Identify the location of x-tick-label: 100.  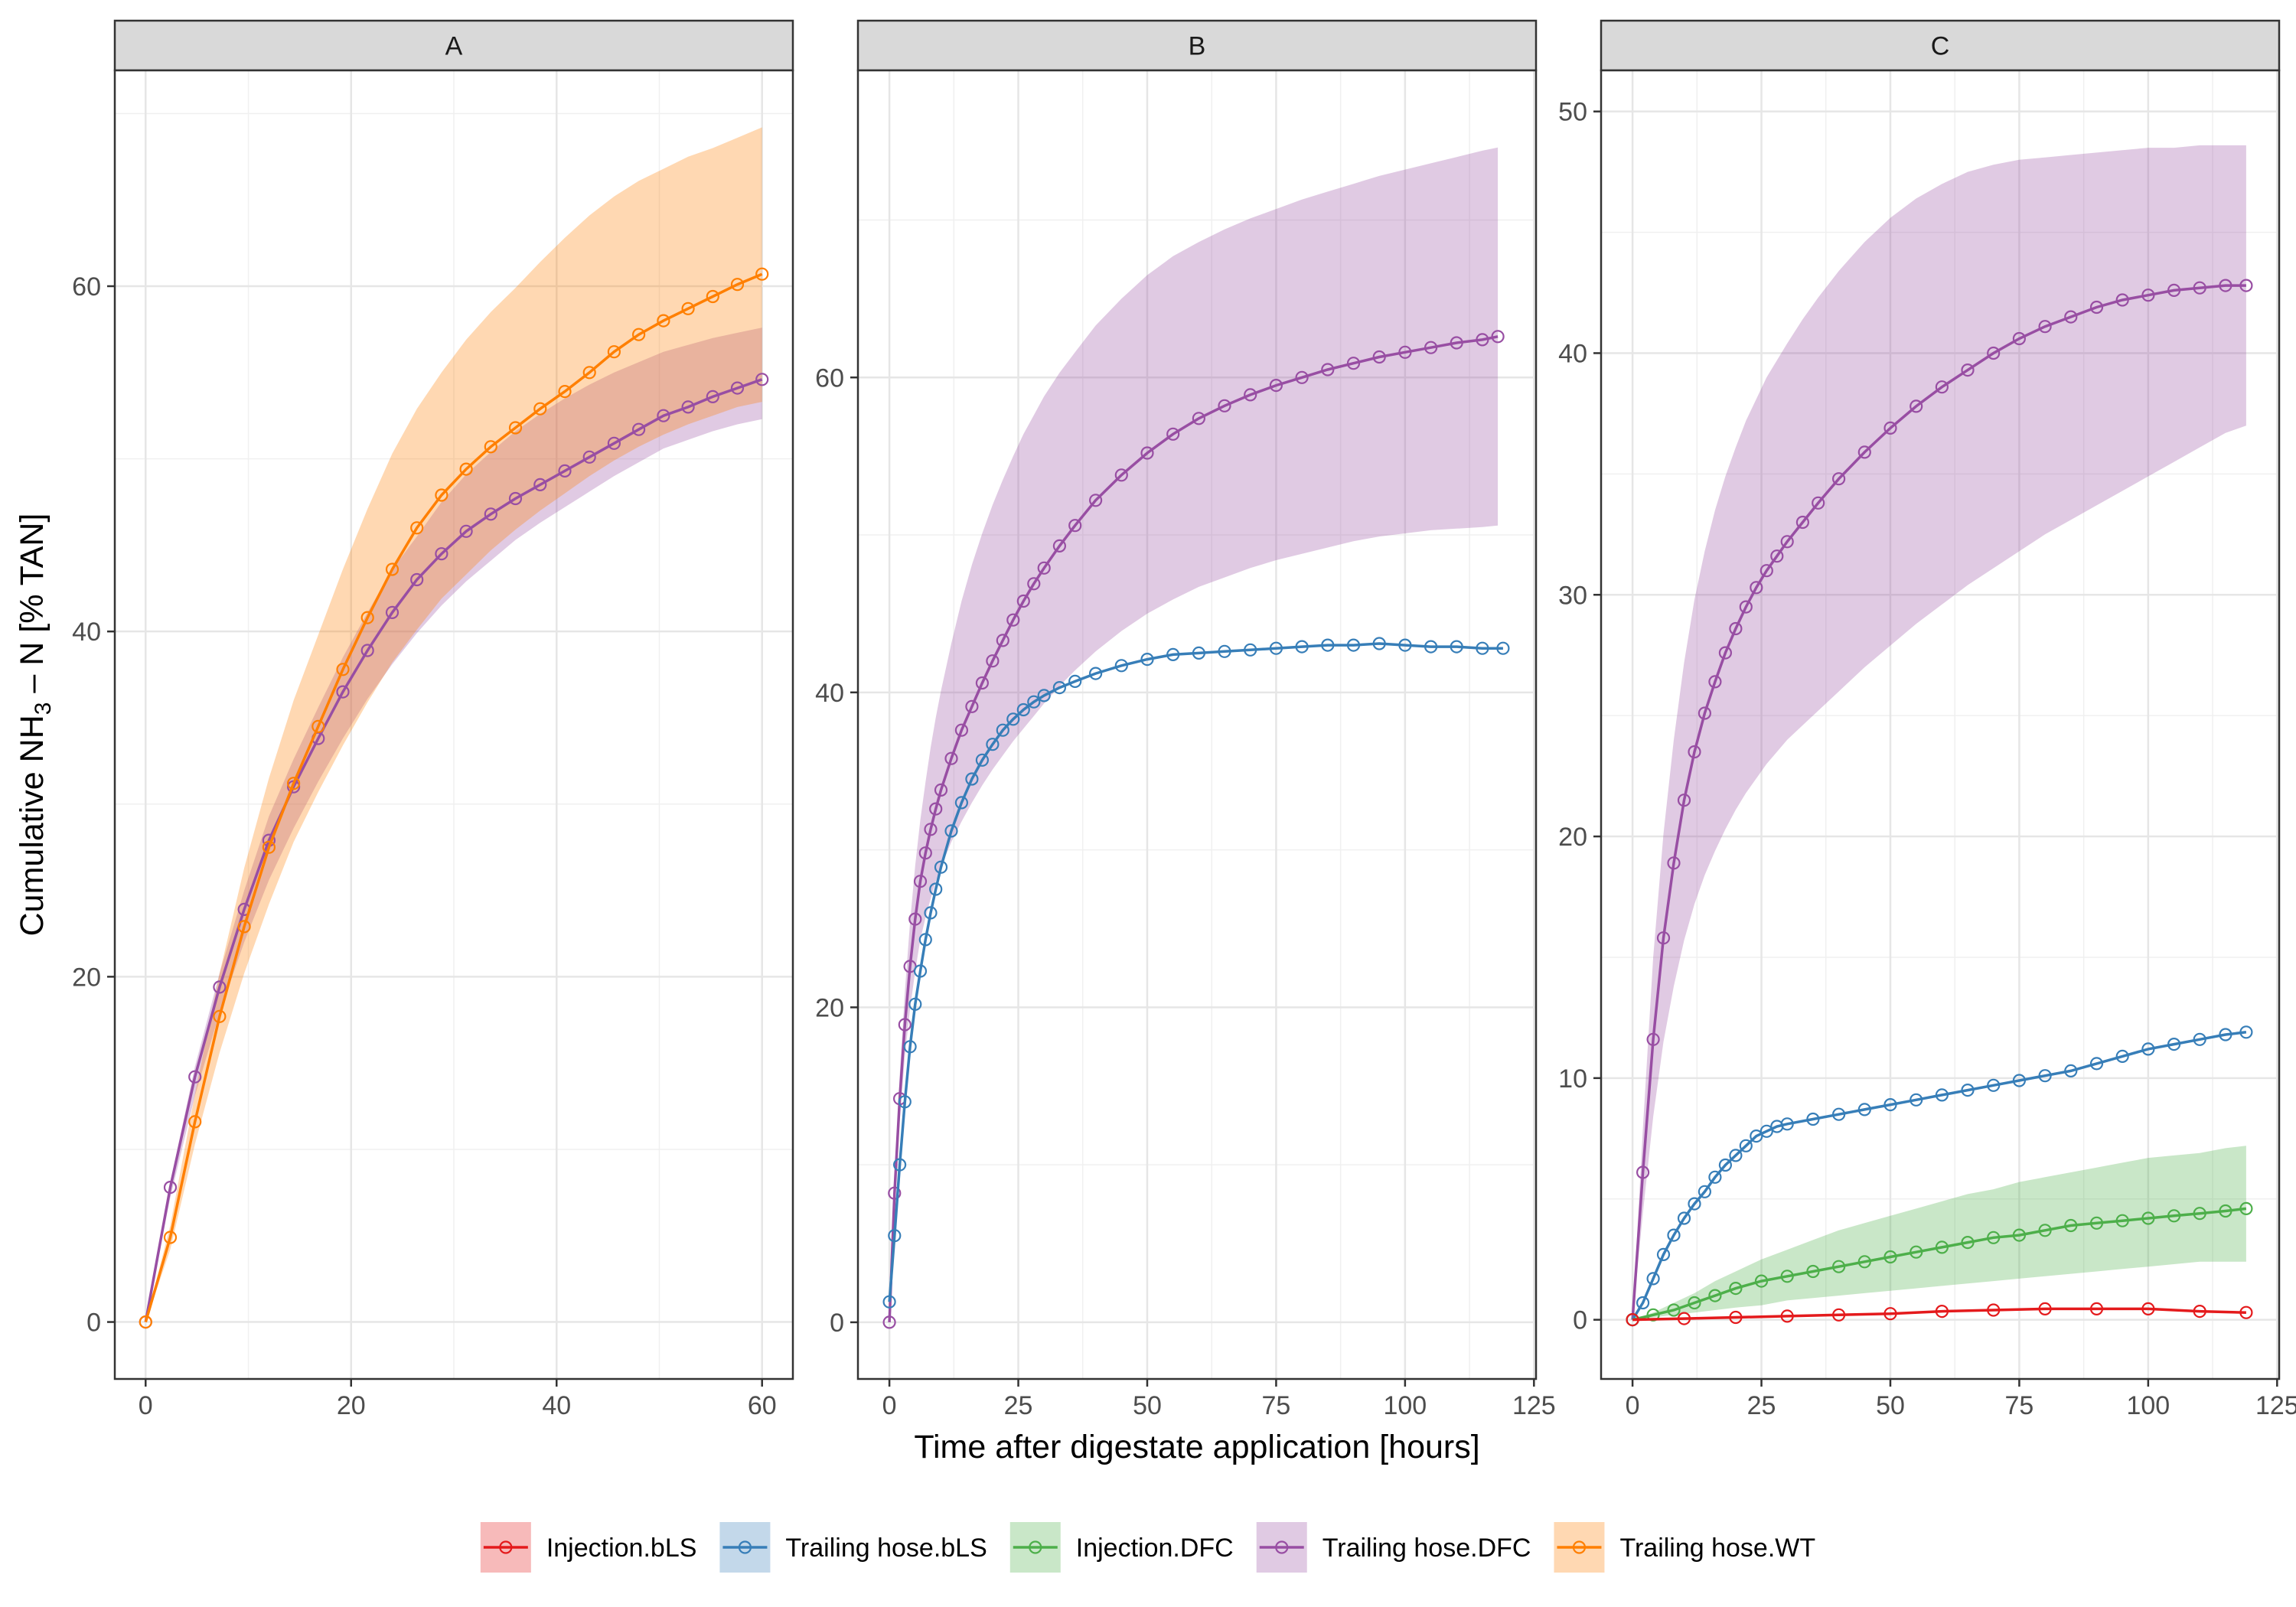
(2148, 1405).